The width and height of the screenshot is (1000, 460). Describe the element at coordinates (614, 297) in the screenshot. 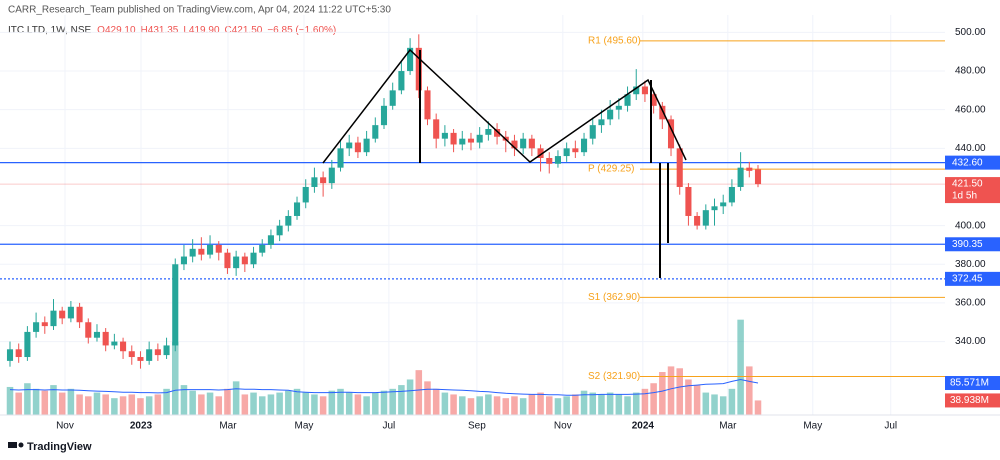

I see `pivot-label: S1 (362.90)` at that location.